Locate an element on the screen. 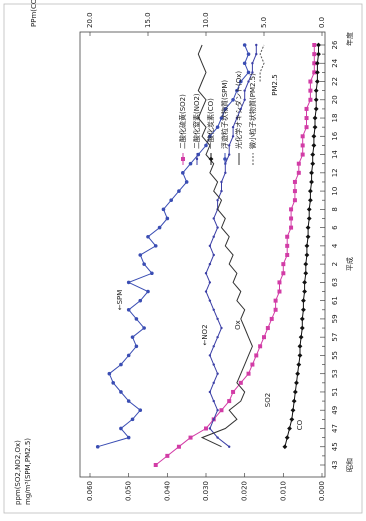 This screenshot has width=366, height=521. annotation: CO is located at coordinates (300, 424).